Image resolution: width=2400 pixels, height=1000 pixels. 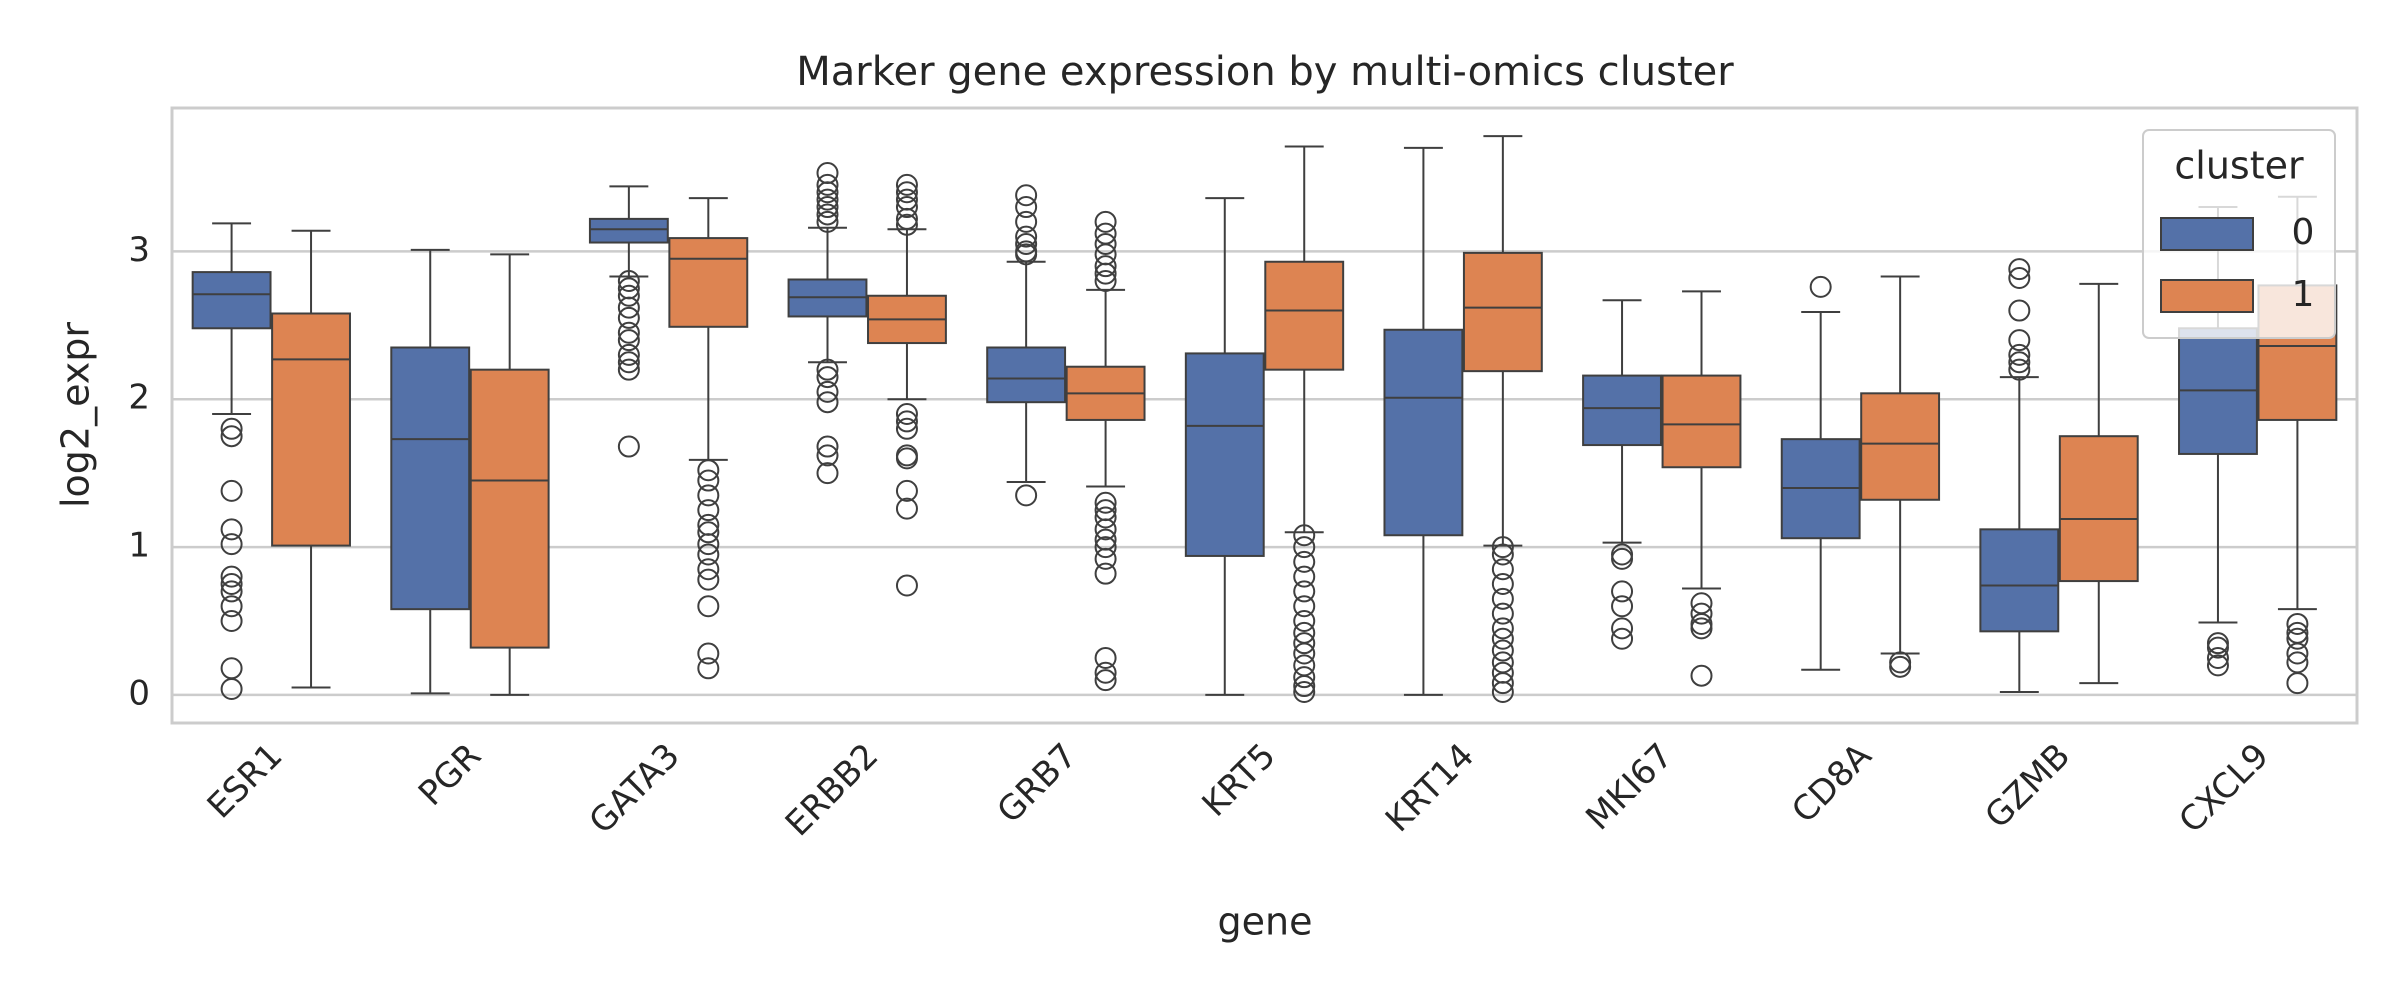 I want to click on y-tick-label: 0, so click(x=139, y=693).